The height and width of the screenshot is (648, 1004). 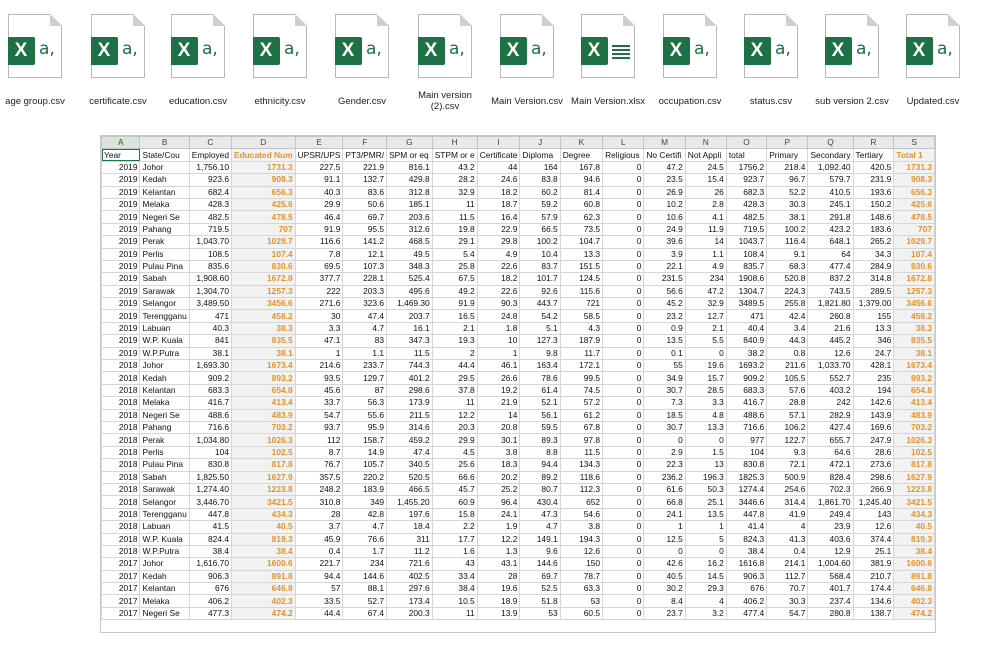 I want to click on table-cell: 2017, so click(x=121, y=589).